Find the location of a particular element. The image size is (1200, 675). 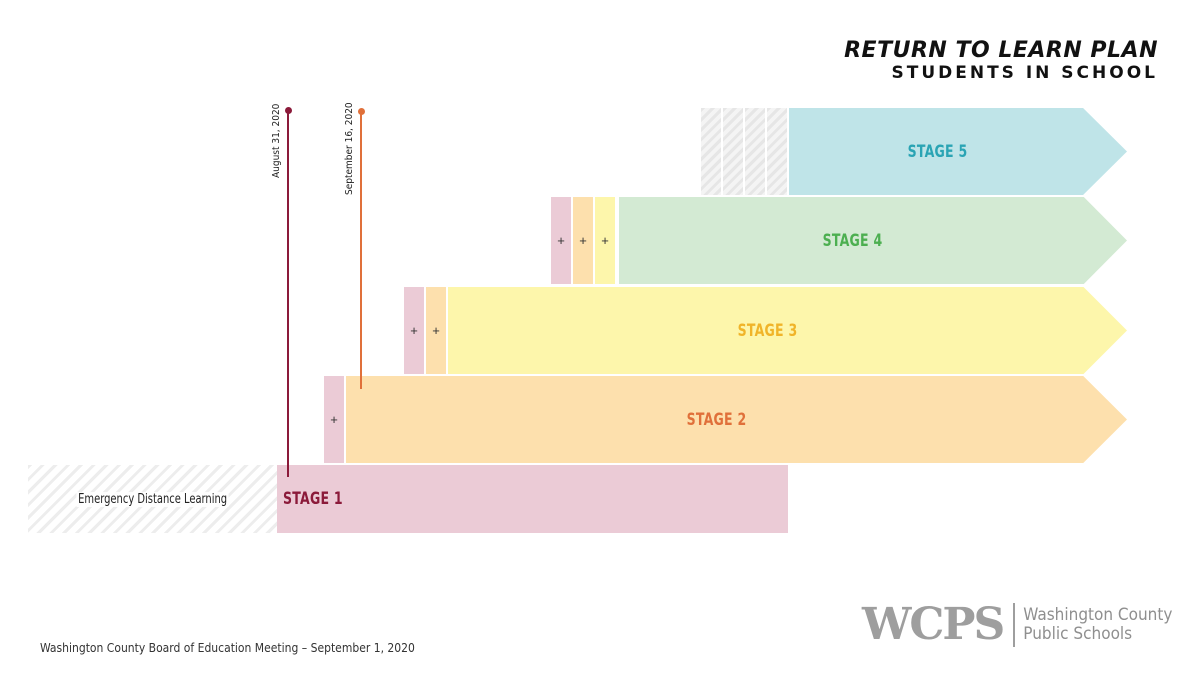

stage2-label: STAGE 2 is located at coordinates (716, 419).